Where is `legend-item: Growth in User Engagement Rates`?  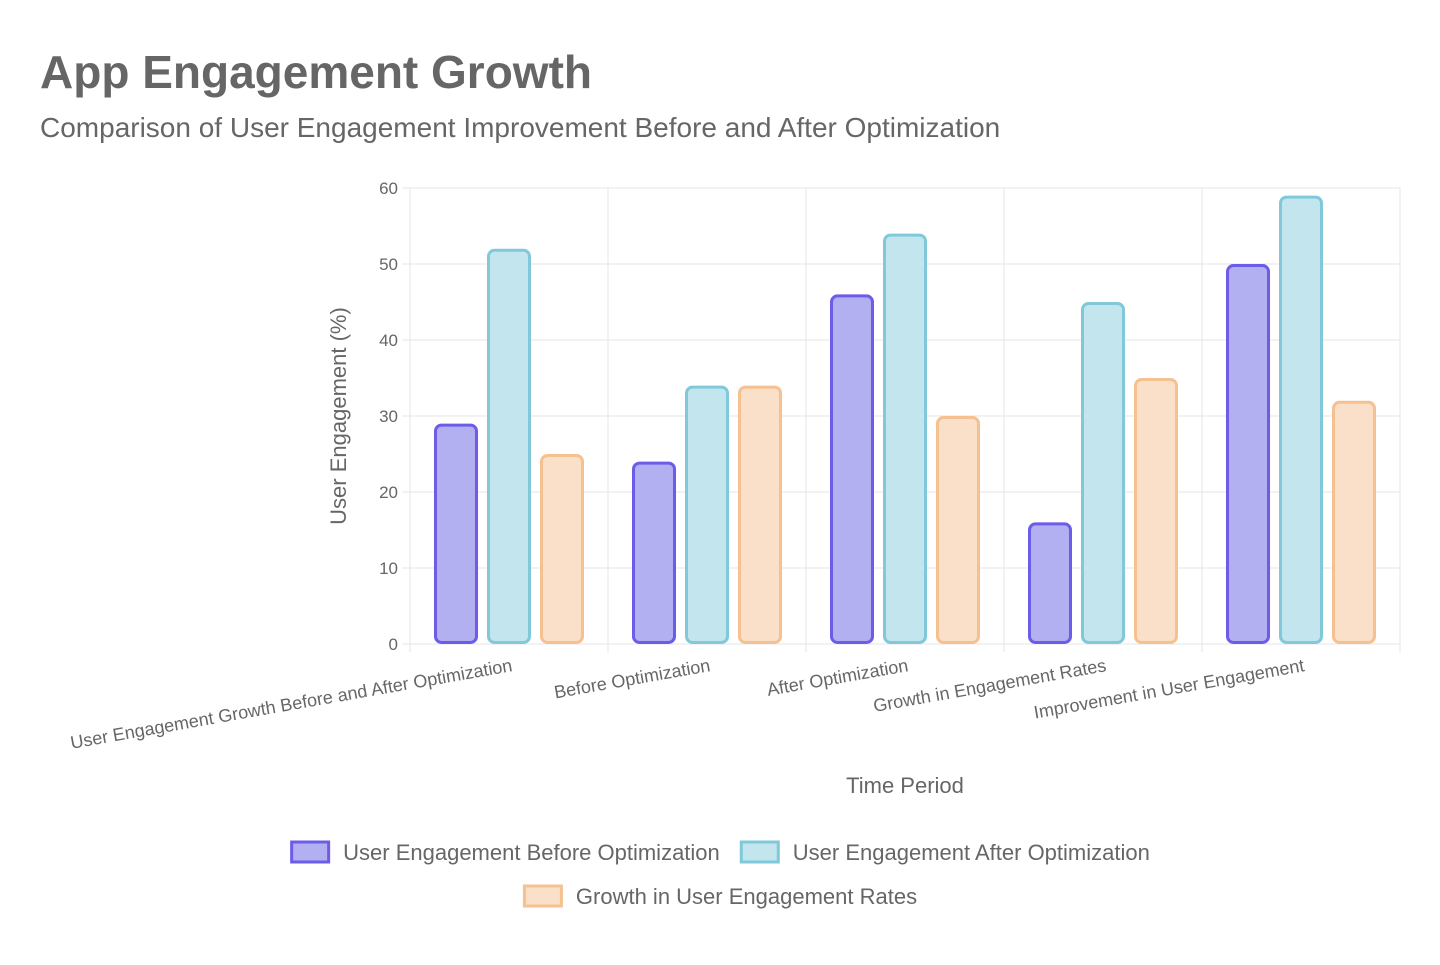 legend-item: Growth in User Engagement Rates is located at coordinates (719, 896).